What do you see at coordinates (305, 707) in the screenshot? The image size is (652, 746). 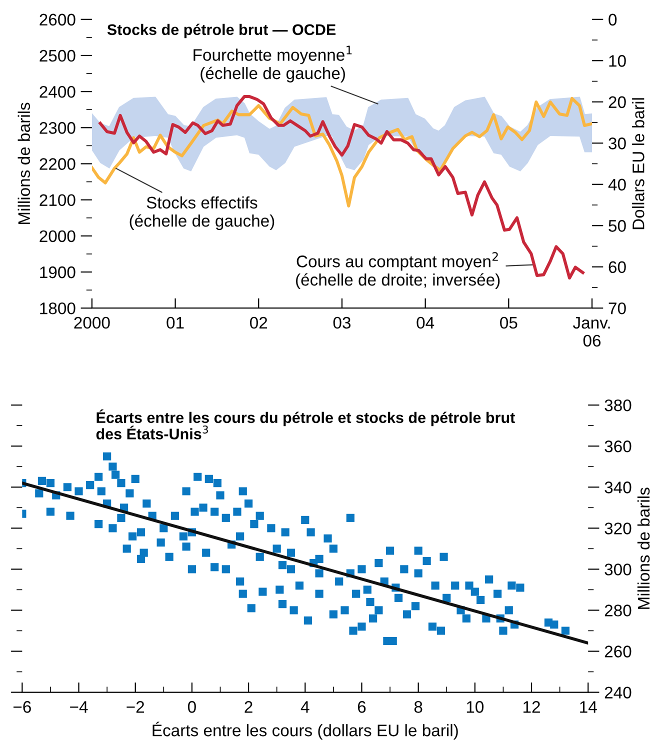 I see `x-tick-label: 4` at bounding box center [305, 707].